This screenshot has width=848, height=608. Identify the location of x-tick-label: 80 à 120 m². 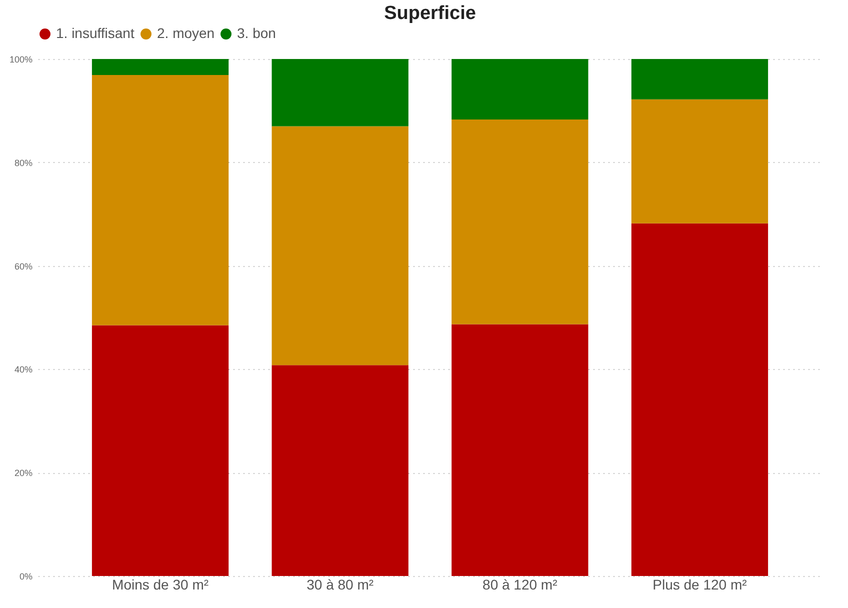
(520, 584).